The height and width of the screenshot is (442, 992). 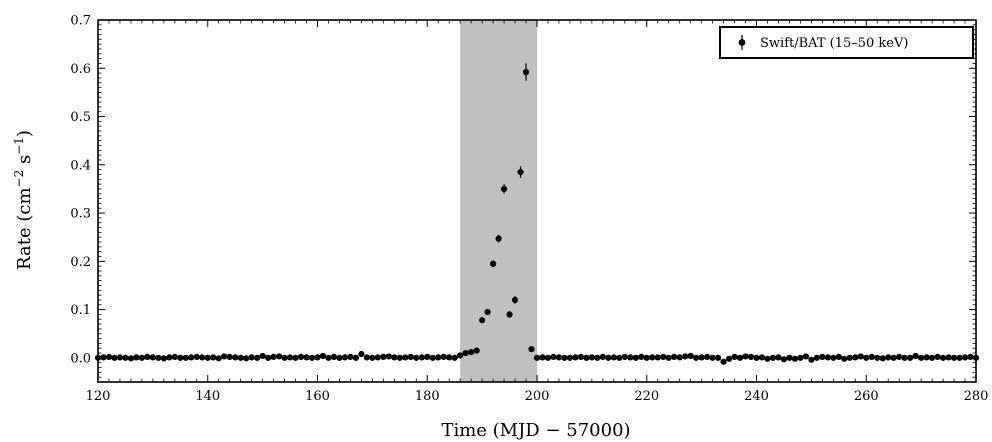 What do you see at coordinates (24, 228) in the screenshot?
I see `y-axis-label-main: Rate (cm` at bounding box center [24, 228].